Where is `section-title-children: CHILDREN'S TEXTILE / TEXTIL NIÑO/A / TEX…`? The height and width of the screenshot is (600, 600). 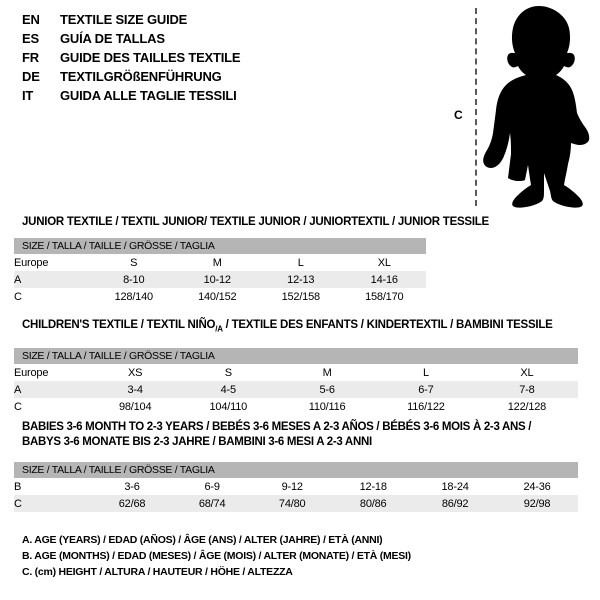
section-title-children: CHILDREN'S TEXTILE / TEXTIL NIÑO/A / TEX… is located at coordinates (287, 326).